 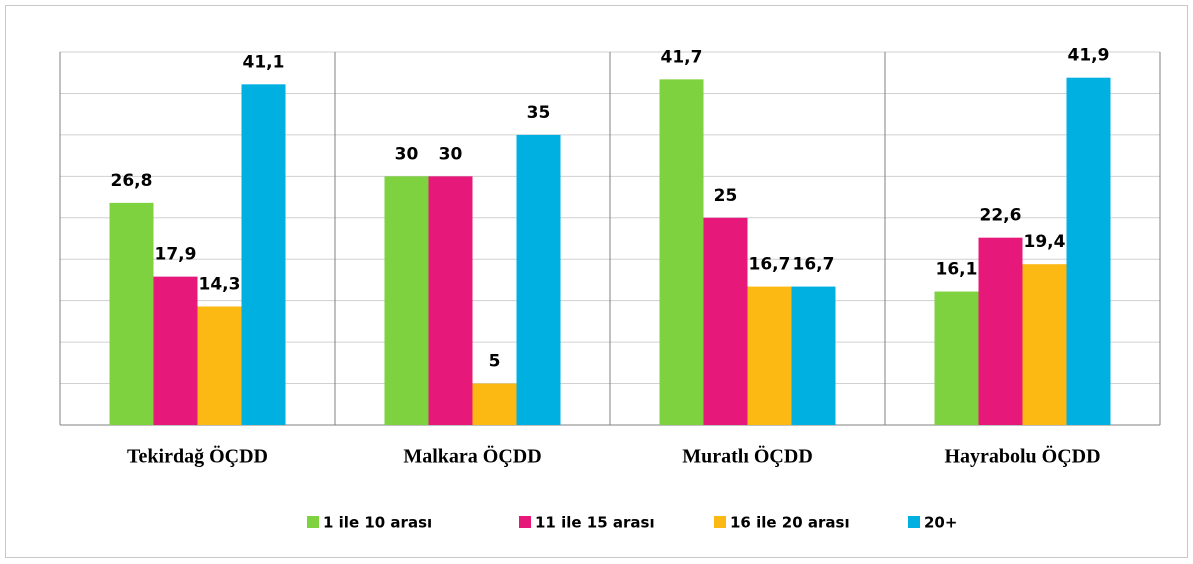 I want to click on legend-label: 20+, so click(x=940, y=523).